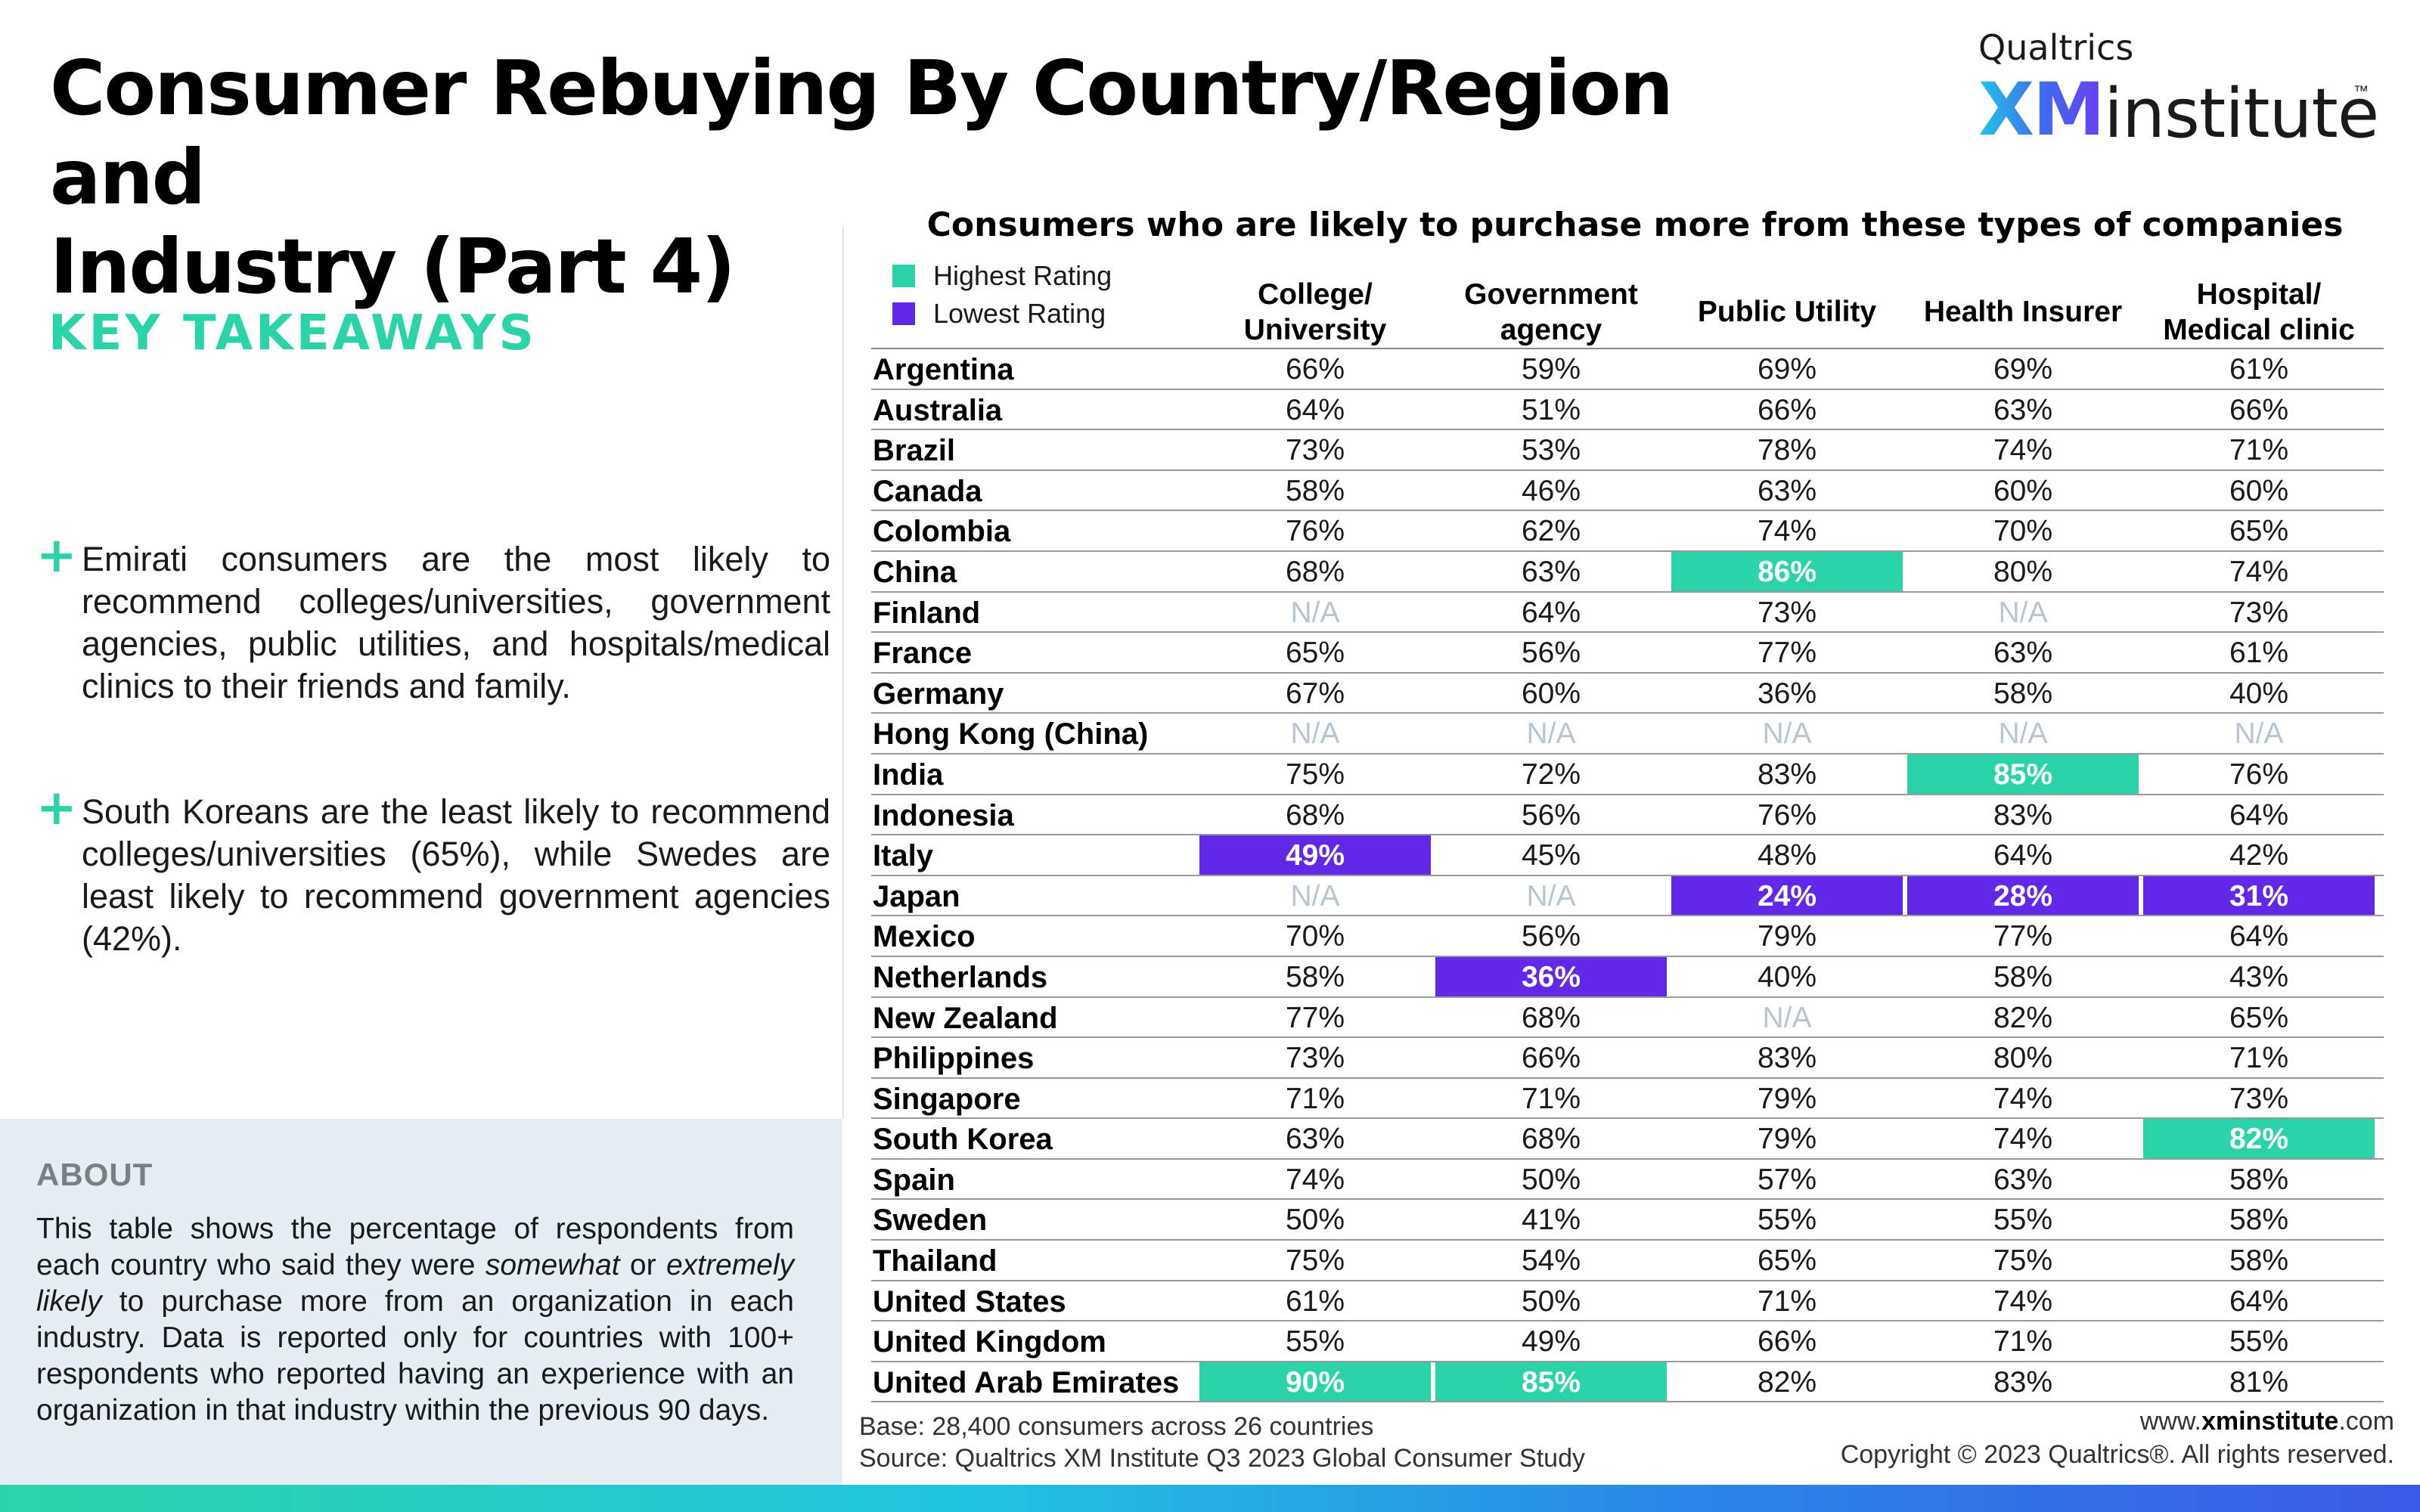 This screenshot has height=1512, width=2420. I want to click on about-heading: ABOUT, so click(95, 1174).